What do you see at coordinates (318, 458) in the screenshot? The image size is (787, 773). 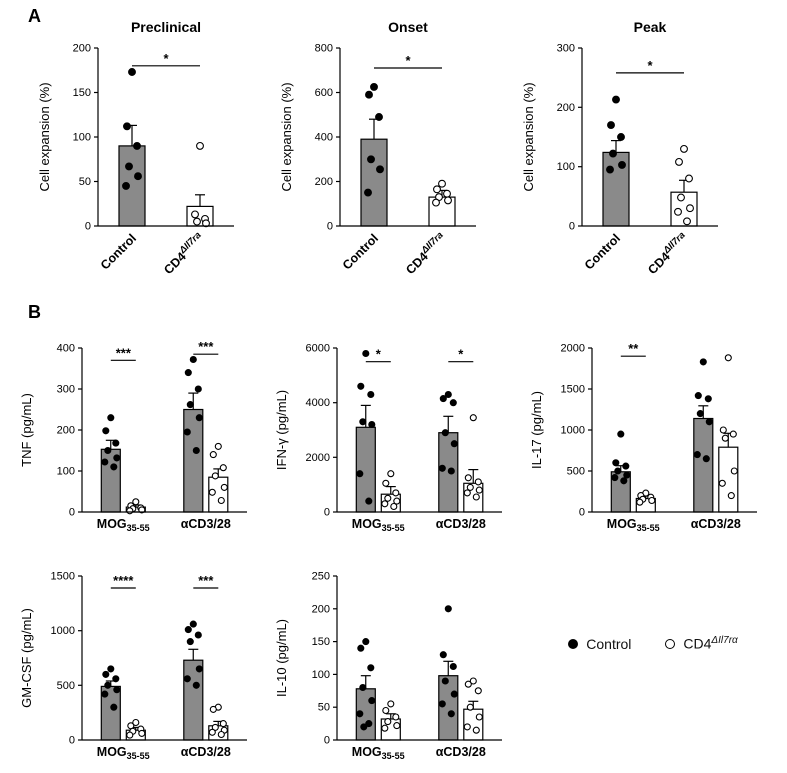 I see `y-tick-label: 2000` at bounding box center [318, 458].